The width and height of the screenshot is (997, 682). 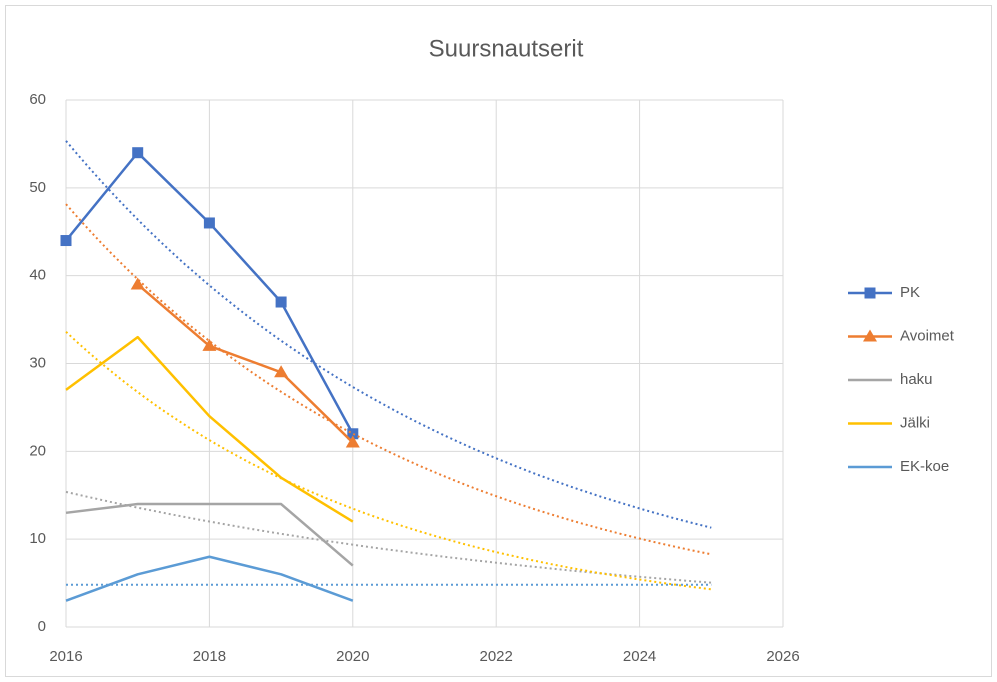 What do you see at coordinates (782, 656) in the screenshot?
I see `x-tick-label: 2026` at bounding box center [782, 656].